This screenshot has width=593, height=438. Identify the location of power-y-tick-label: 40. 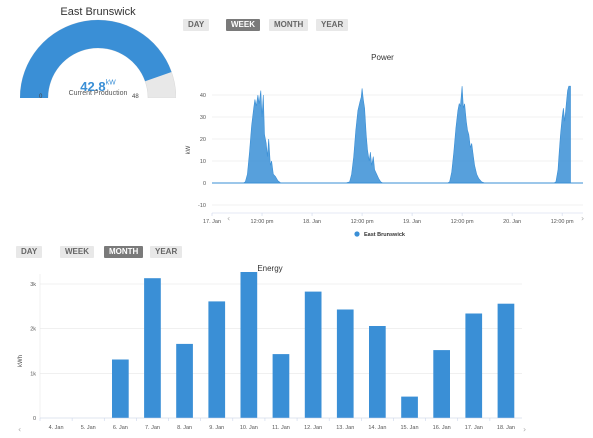
(203, 96).